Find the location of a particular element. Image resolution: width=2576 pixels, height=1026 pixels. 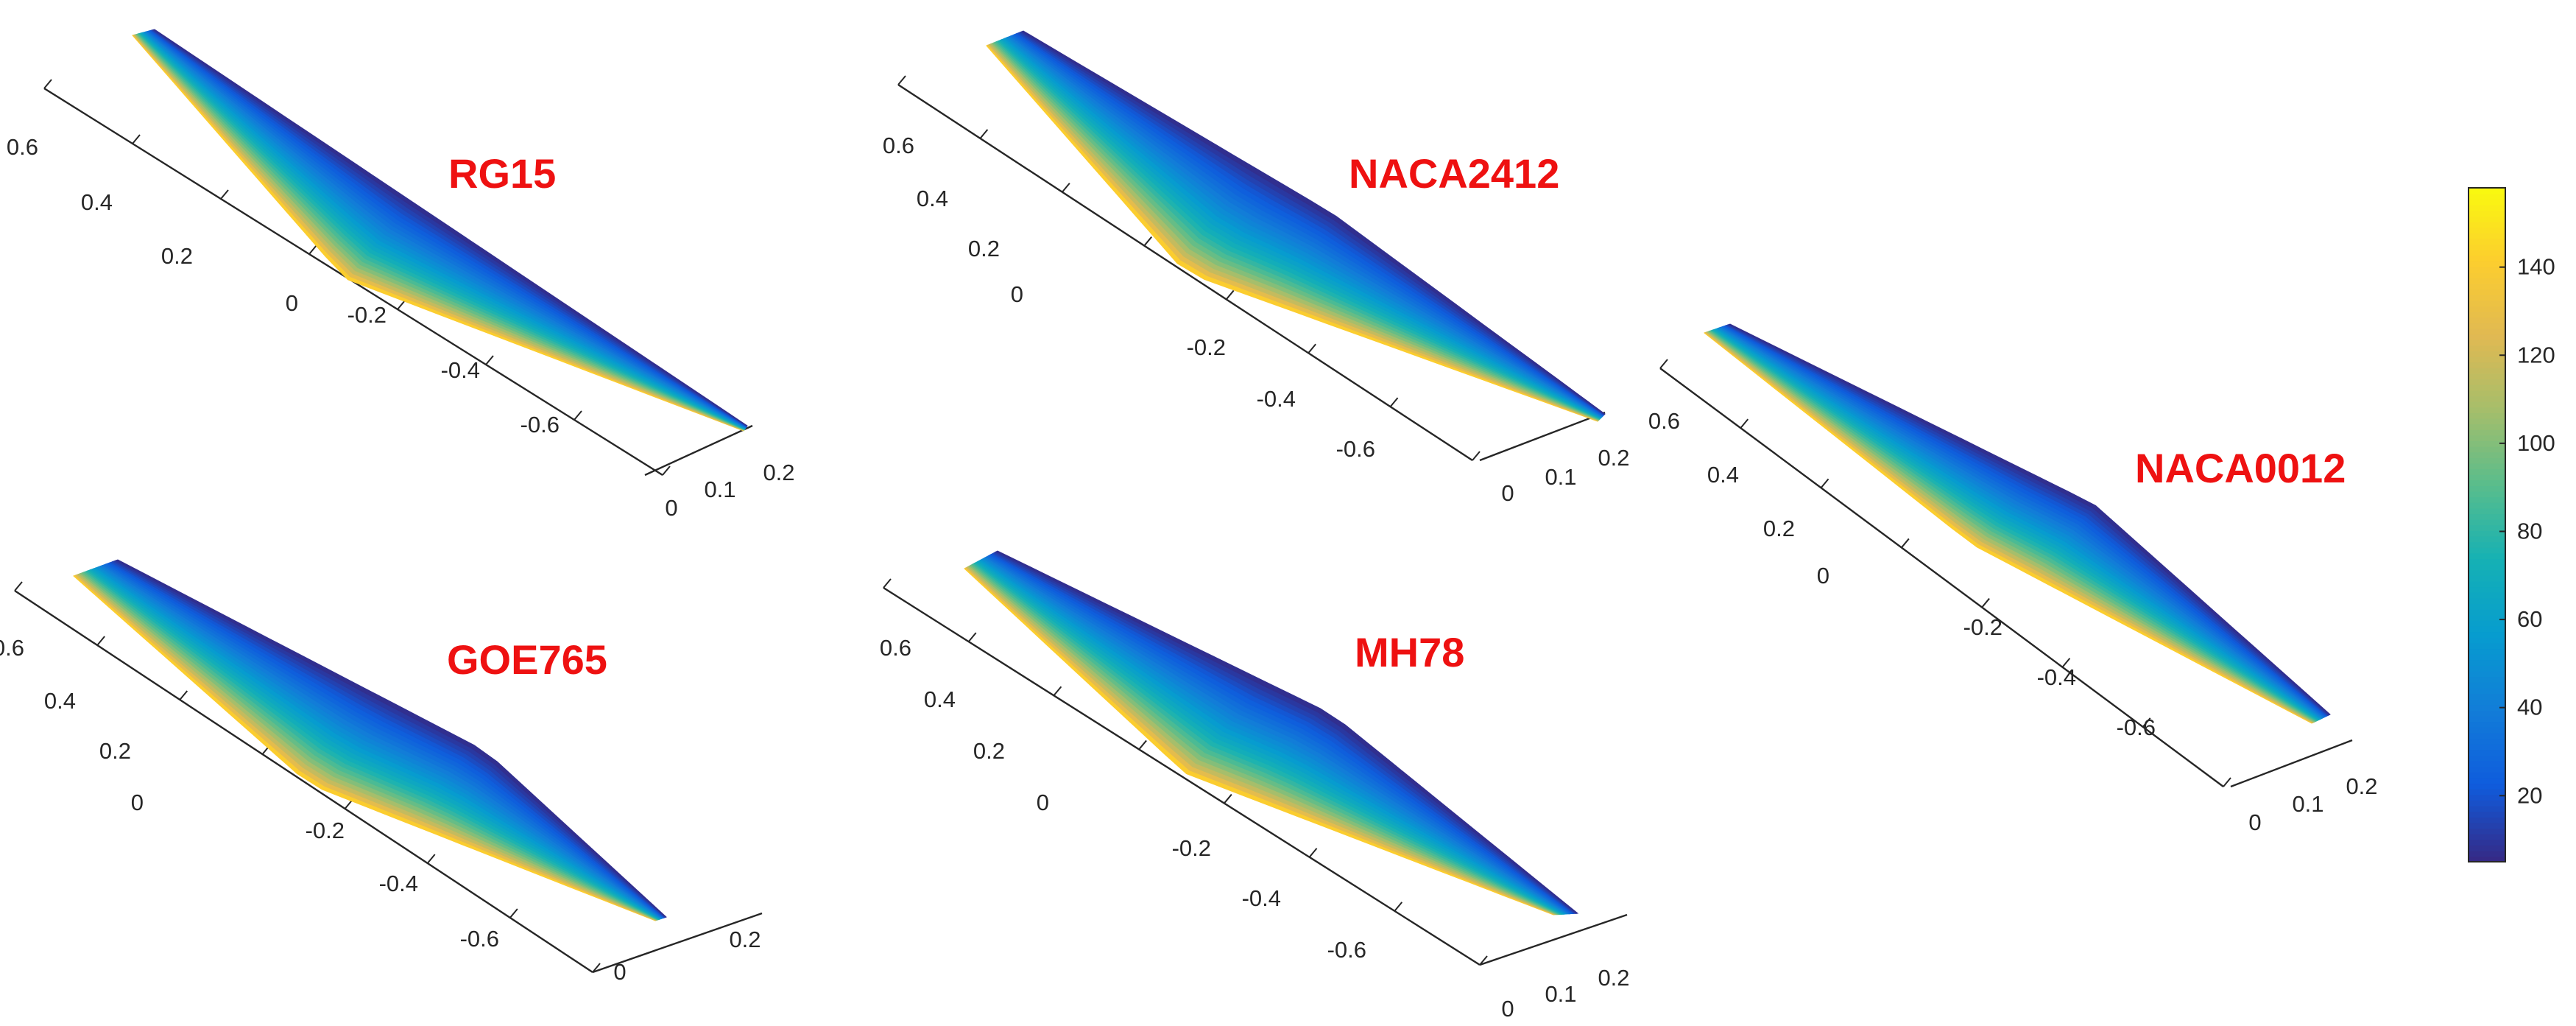

panel-title: NACA2412 is located at coordinates (1454, 173).